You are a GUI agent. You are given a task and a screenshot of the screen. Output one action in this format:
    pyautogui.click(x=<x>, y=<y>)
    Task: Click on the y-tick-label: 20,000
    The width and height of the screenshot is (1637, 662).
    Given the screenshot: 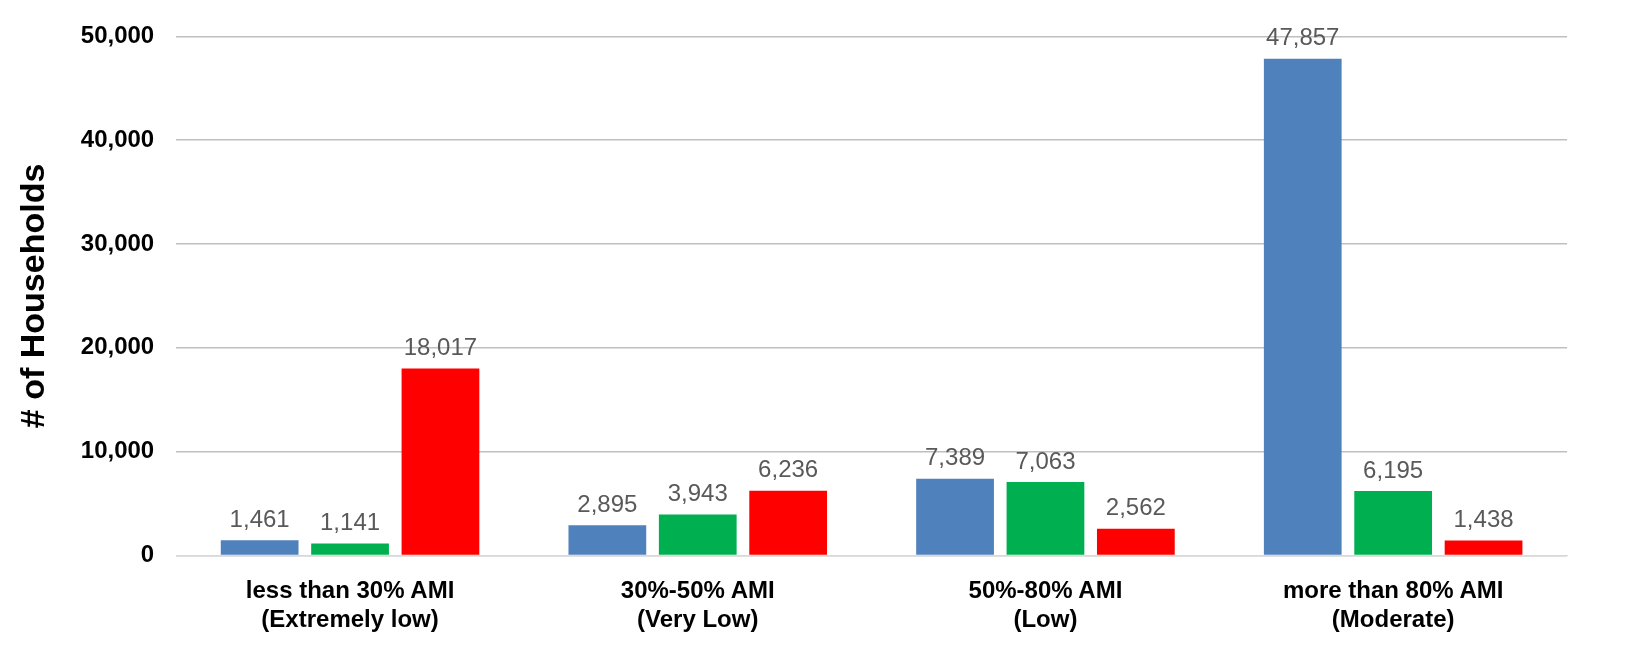 What is the action you would take?
    pyautogui.click(x=117, y=346)
    